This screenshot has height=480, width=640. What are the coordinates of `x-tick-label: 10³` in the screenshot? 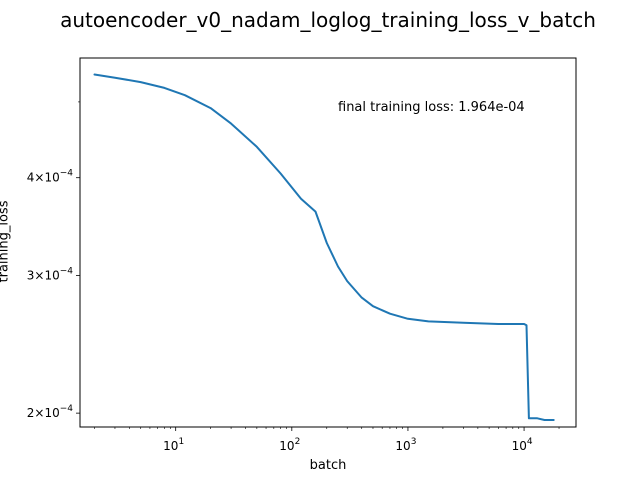 It's located at (405, 445).